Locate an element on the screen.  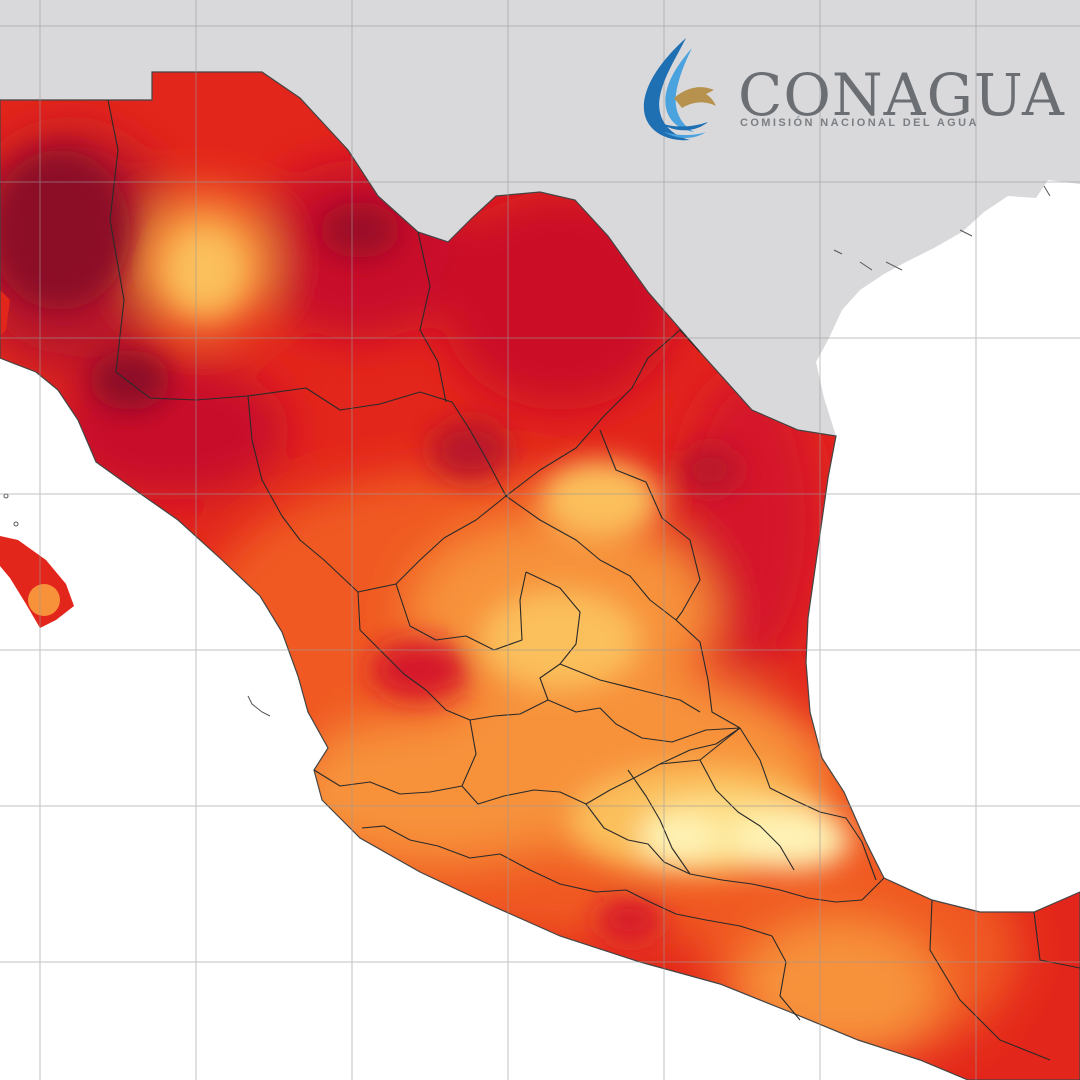
conagua-logo: CONAGUA Comisión Nacional del Agua is located at coordinates (858, 92).